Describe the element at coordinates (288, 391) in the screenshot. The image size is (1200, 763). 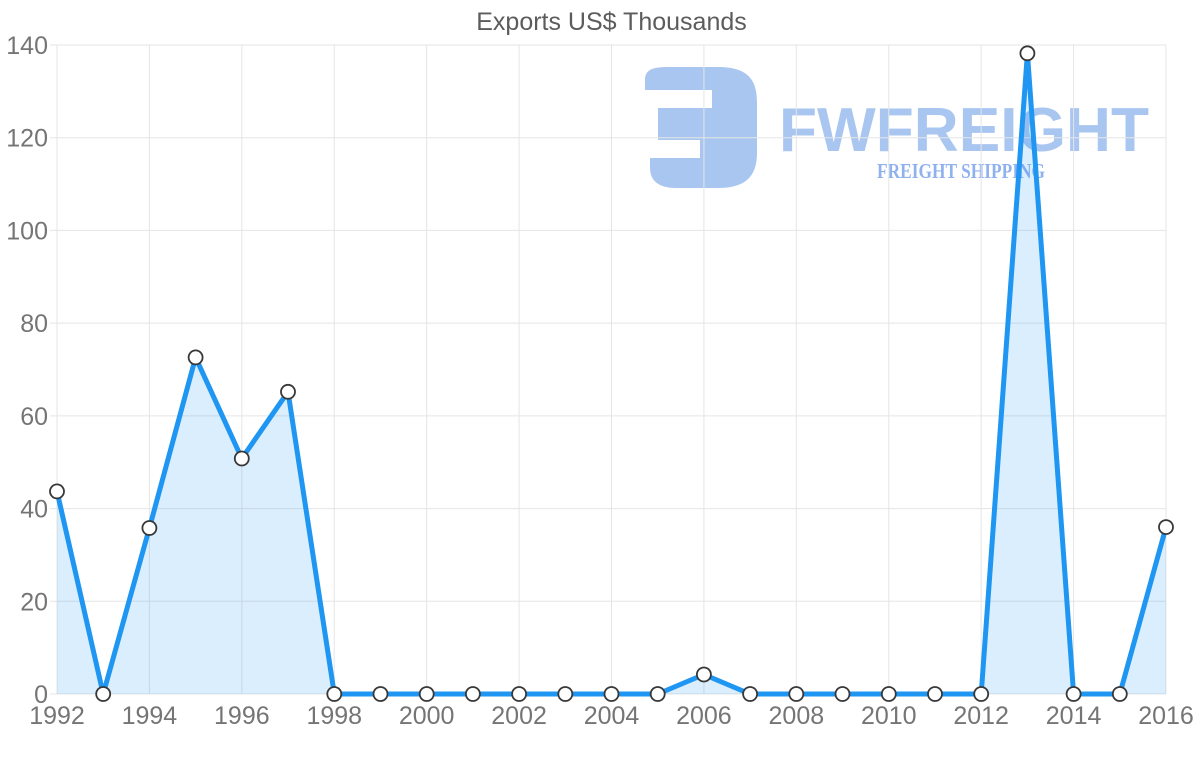
I see `data-point-1997` at that location.